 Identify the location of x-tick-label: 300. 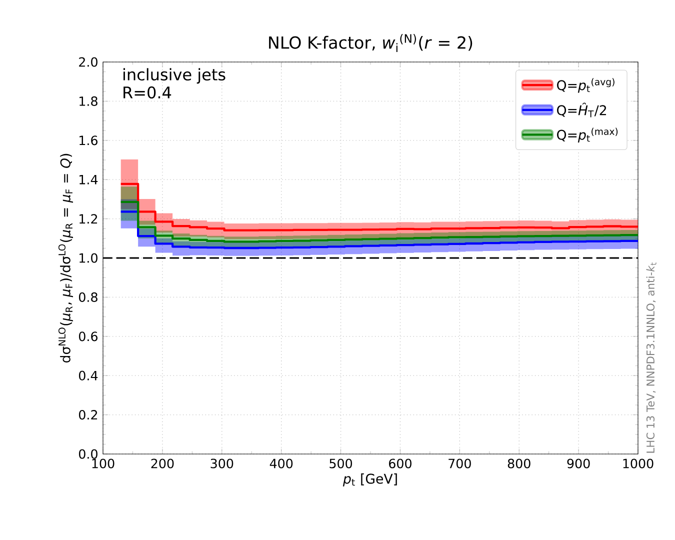
(222, 463).